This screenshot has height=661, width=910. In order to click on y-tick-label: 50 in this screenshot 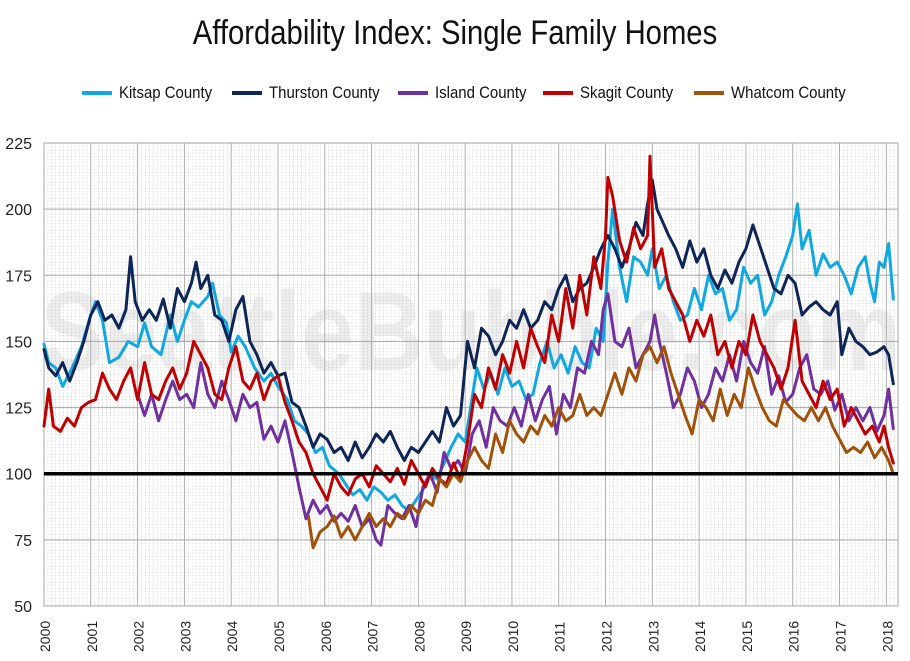, I will do `click(23, 607)`.